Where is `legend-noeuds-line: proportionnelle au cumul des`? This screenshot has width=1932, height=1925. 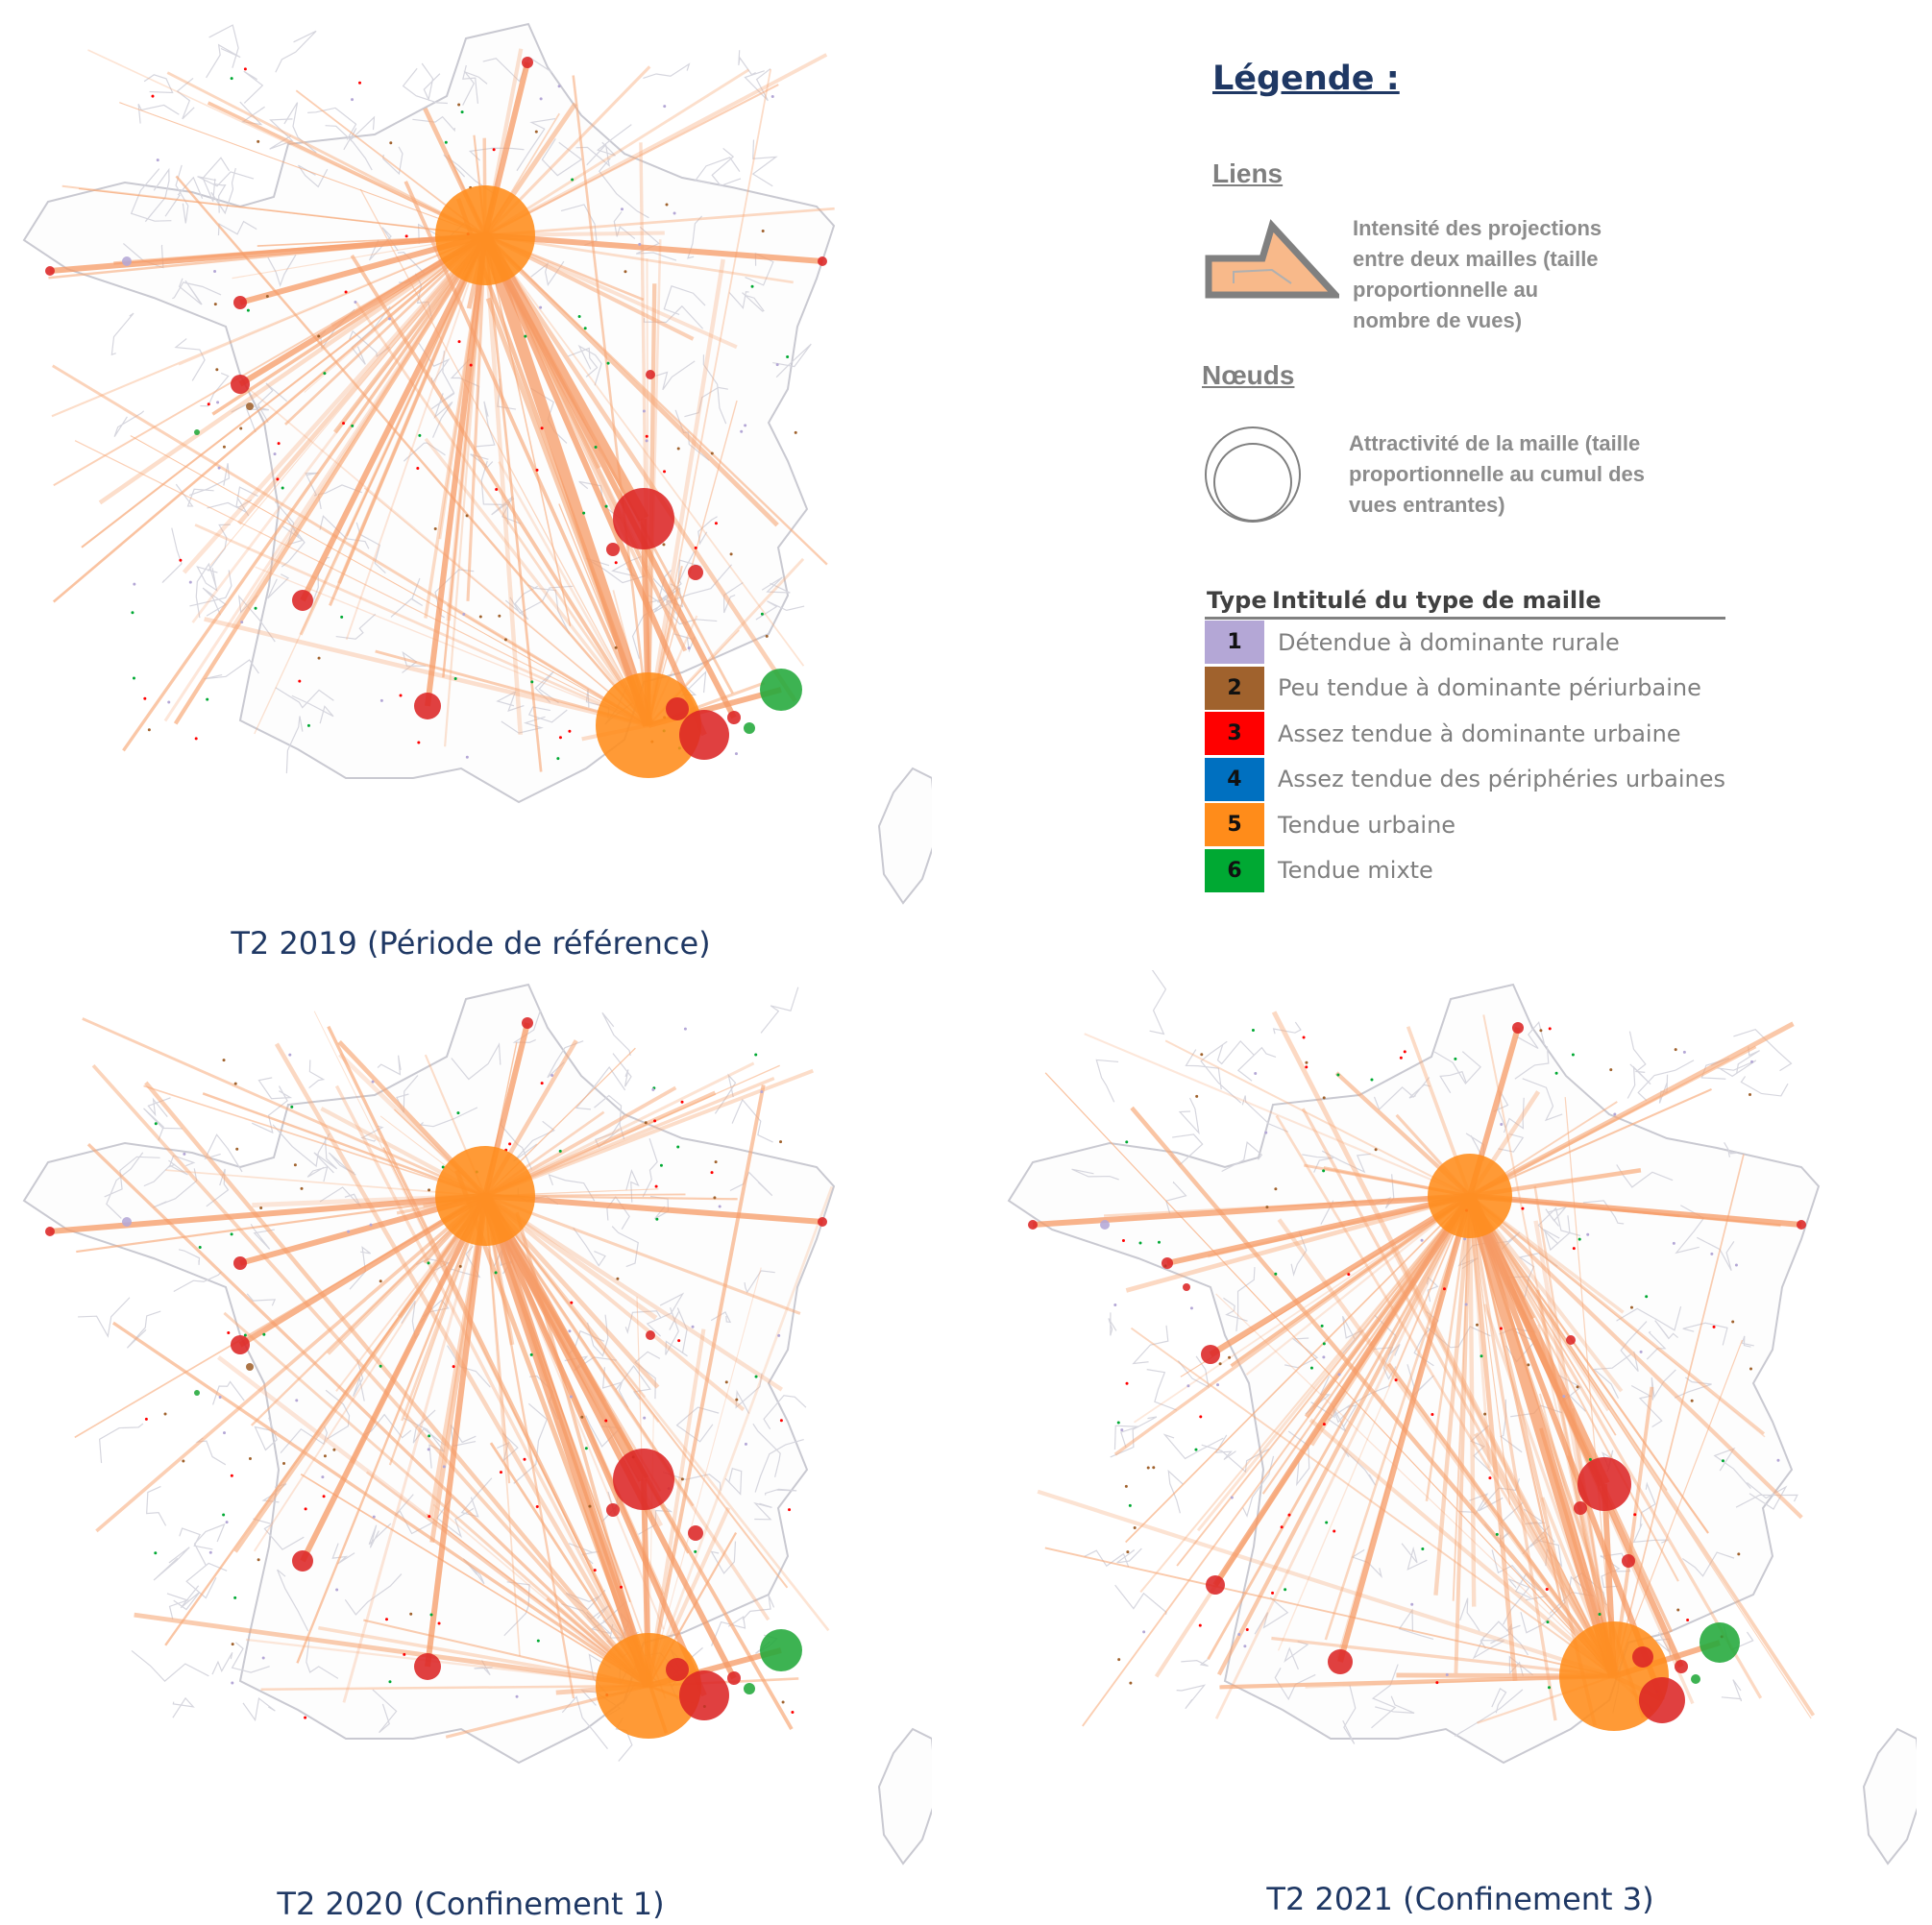 legend-noeuds-line: proportionnelle au cumul des is located at coordinates (1498, 474).